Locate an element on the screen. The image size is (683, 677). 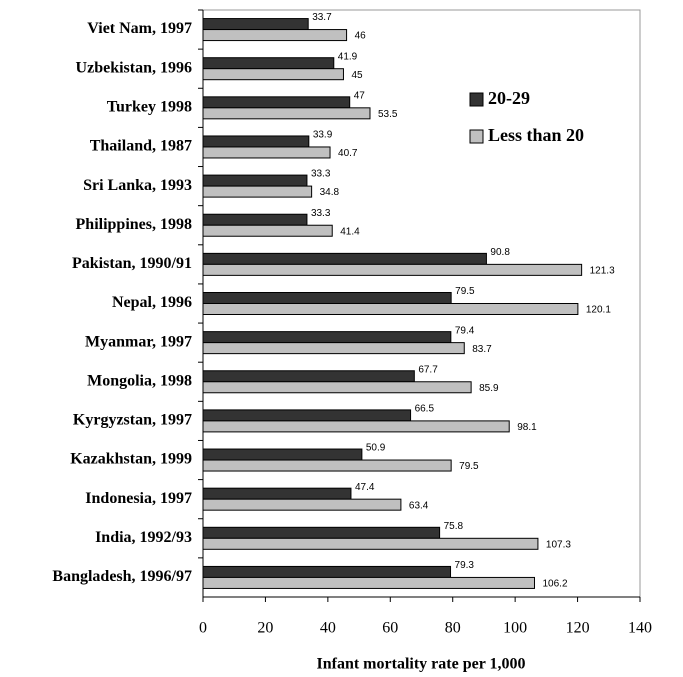
value-label: 40.7 is located at coordinates (348, 153).